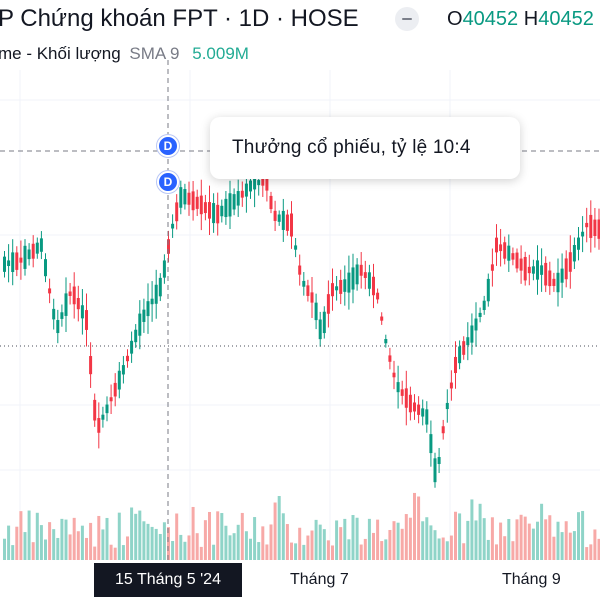 This screenshot has width=600, height=600. I want to click on event-marker-label: D, so click(168, 182).